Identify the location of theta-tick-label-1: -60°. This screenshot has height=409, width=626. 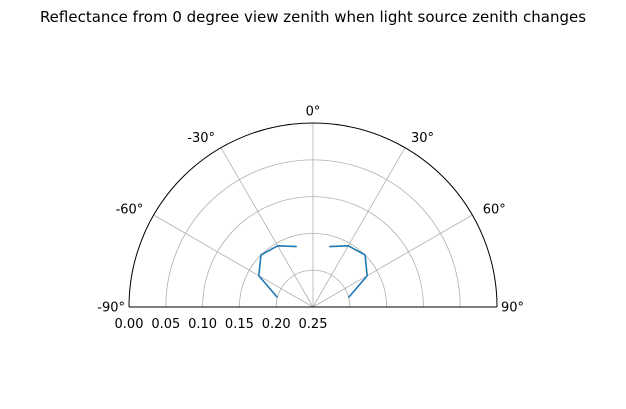
(130, 210).